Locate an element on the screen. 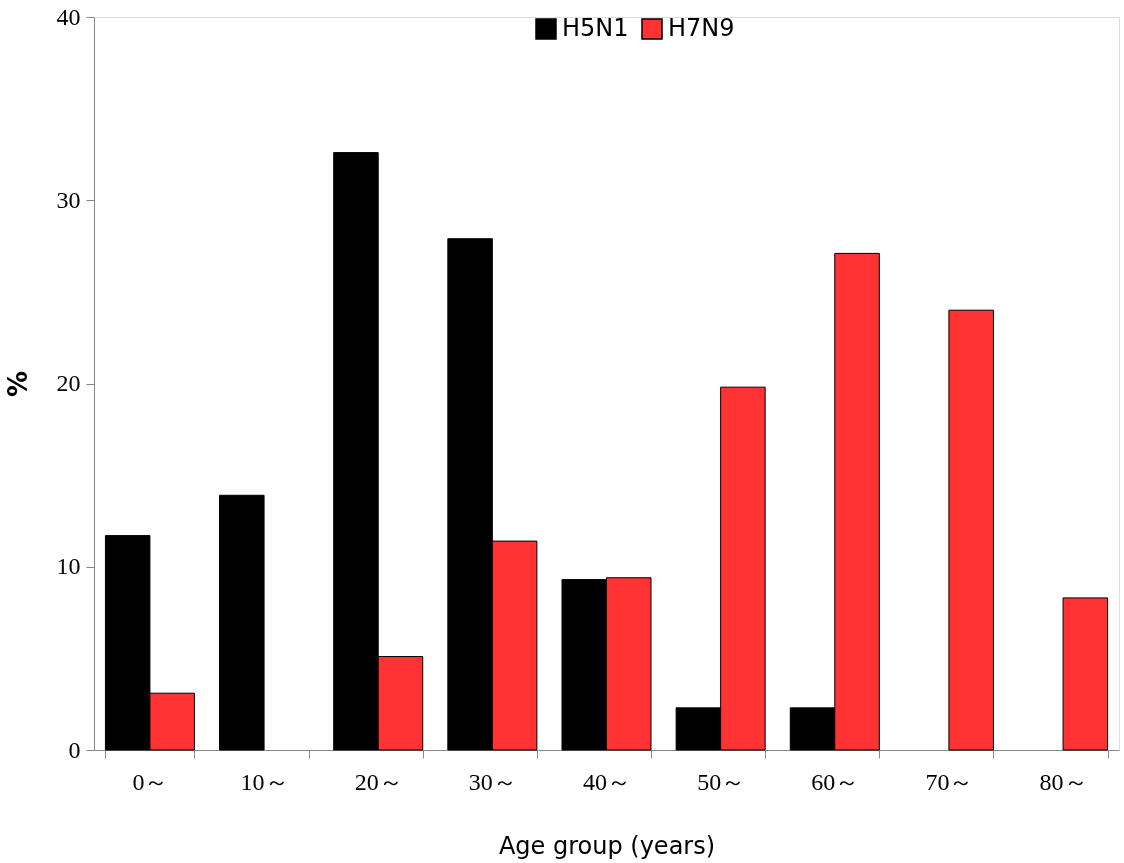 The height and width of the screenshot is (863, 1124). x-tick-label: 80～ is located at coordinates (1063, 781).